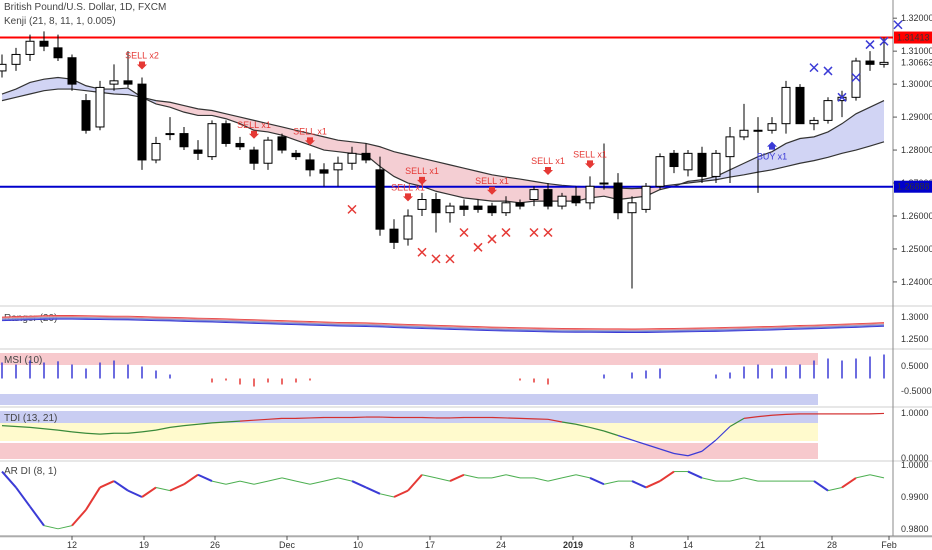 Image resolution: width=932 pixels, height=550 pixels. What do you see at coordinates (916, 117) in the screenshot?
I see `price-tick-label: 1.29000` at bounding box center [916, 117].